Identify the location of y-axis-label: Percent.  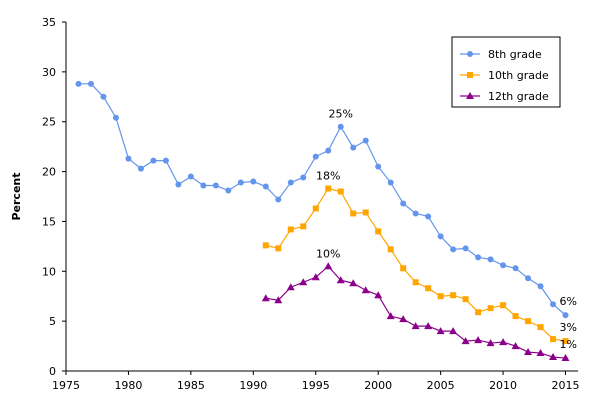
(16, 196).